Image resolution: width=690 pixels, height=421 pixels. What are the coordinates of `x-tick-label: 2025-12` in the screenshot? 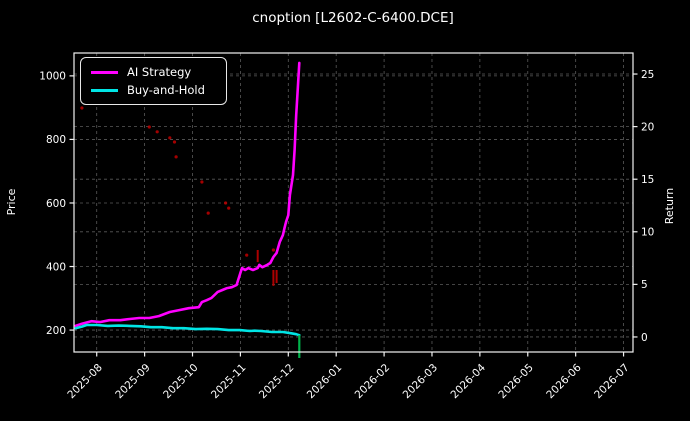 It's located at (277, 382).